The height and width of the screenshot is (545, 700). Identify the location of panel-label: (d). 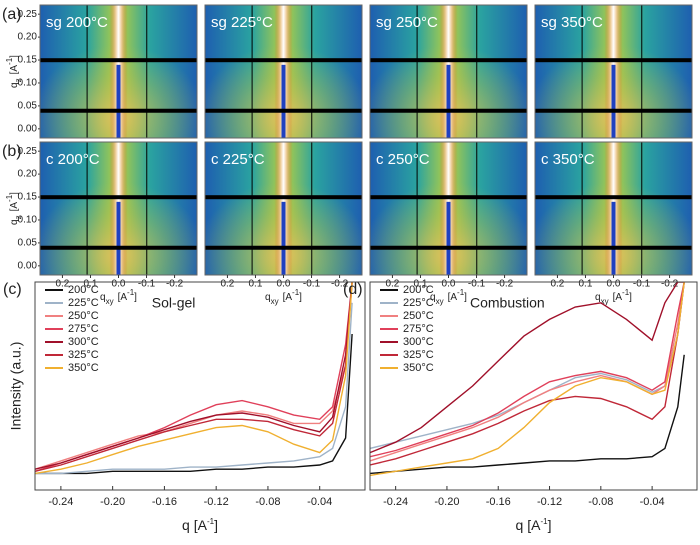
(353, 289).